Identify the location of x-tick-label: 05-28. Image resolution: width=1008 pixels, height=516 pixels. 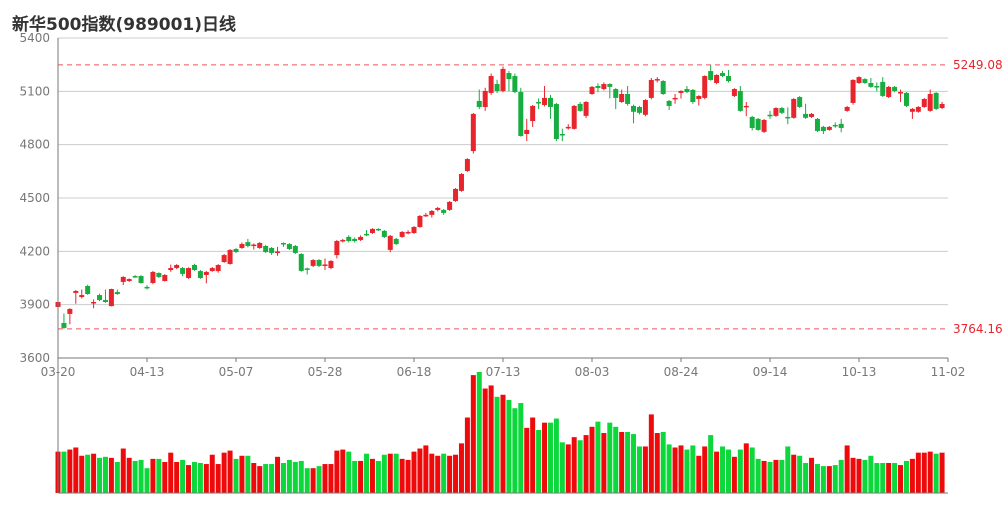
(325, 372).